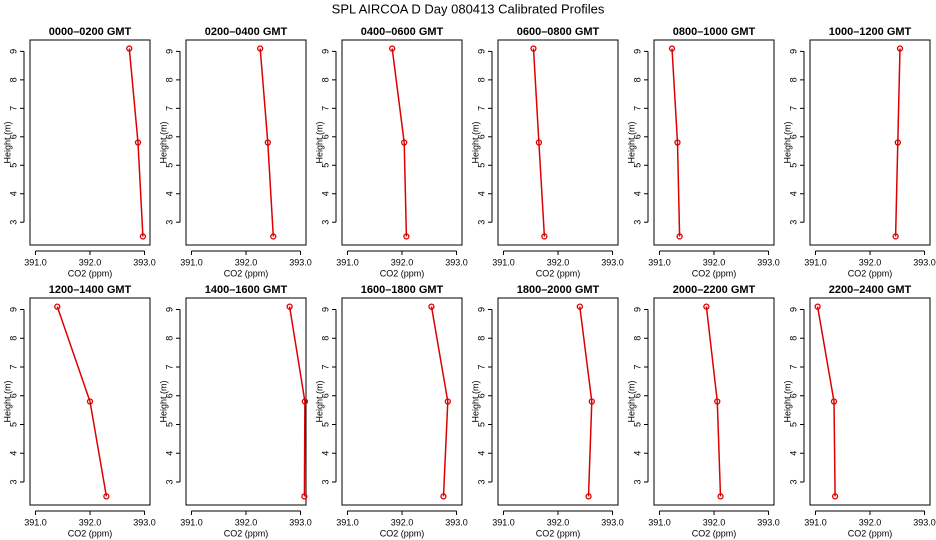 The width and height of the screenshot is (936, 540). Describe the element at coordinates (714, 32) in the screenshot. I see `panel-title: 0800–1000 GMT` at that location.